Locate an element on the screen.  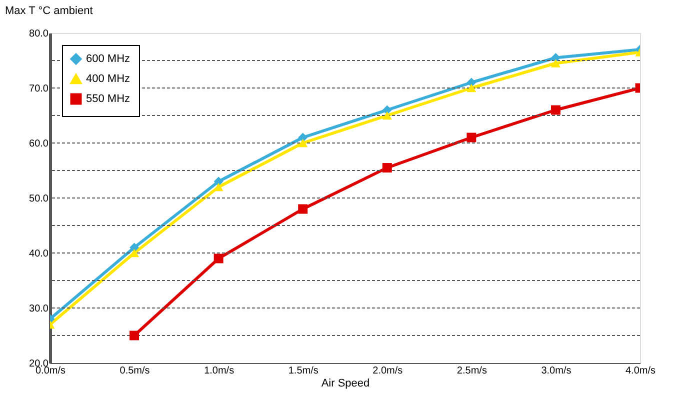
y-tick-label: 30.0 is located at coordinates (39, 309).